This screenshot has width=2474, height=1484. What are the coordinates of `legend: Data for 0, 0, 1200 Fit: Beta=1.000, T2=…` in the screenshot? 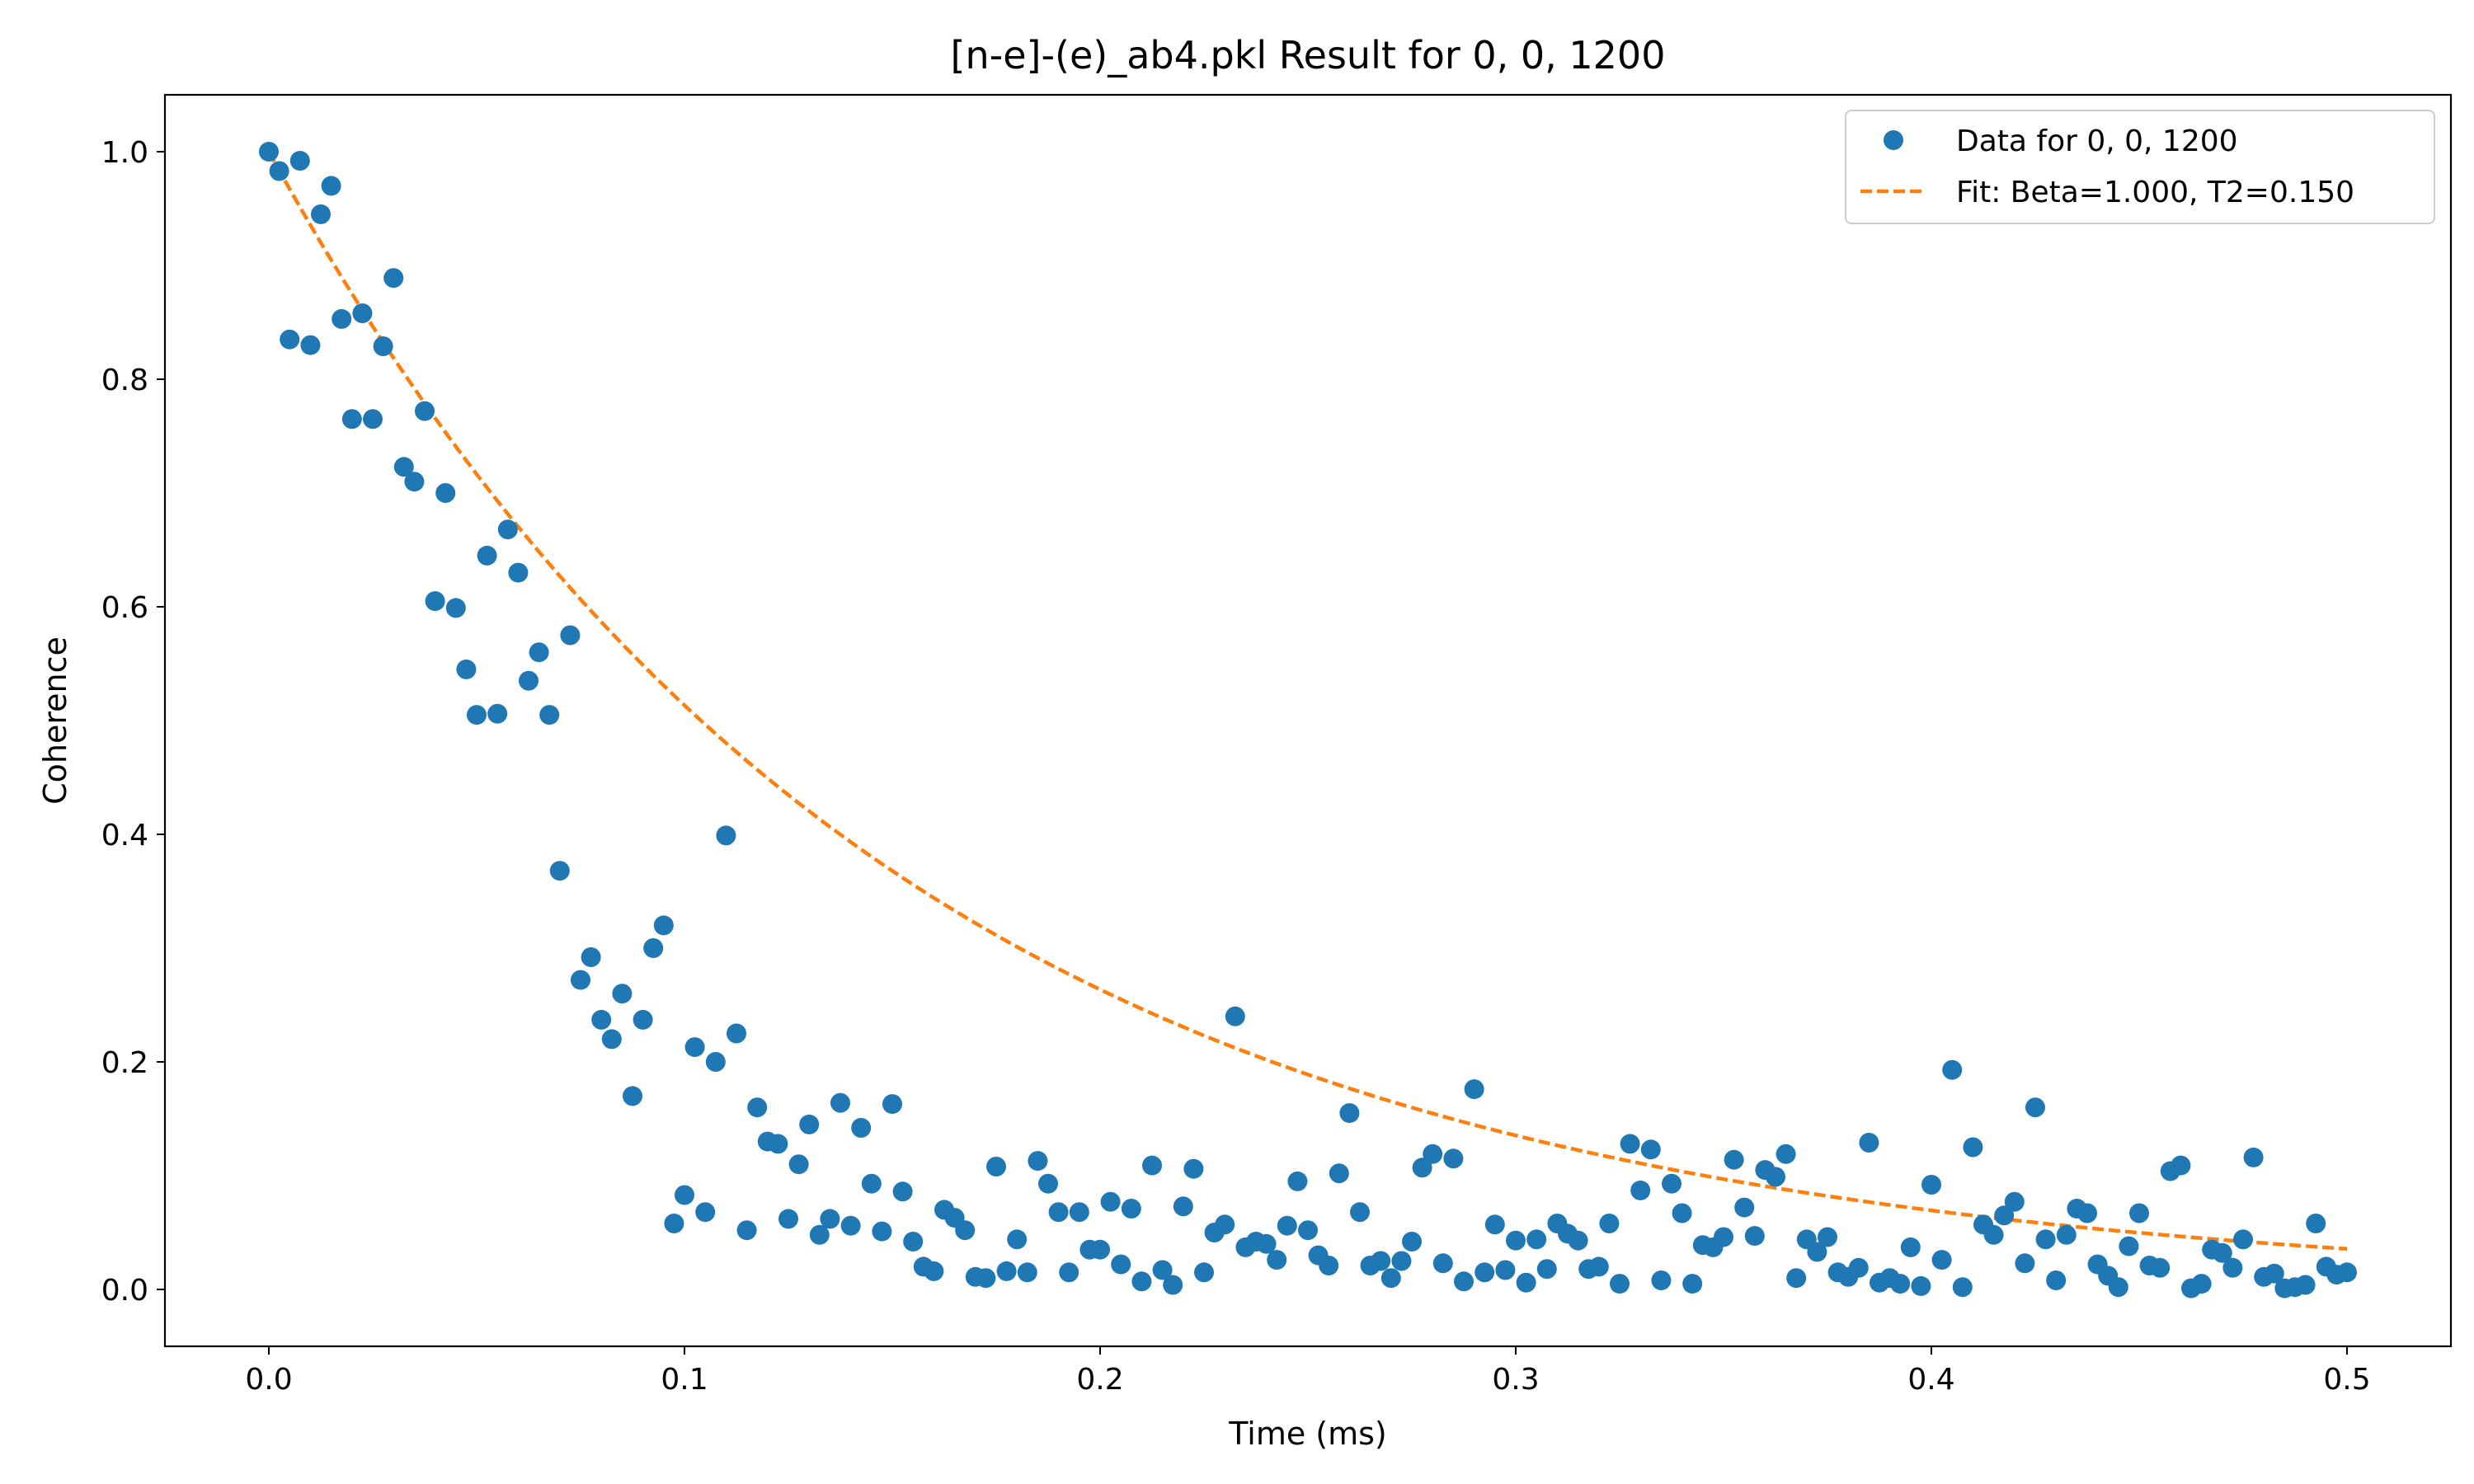 It's located at (2140, 167).